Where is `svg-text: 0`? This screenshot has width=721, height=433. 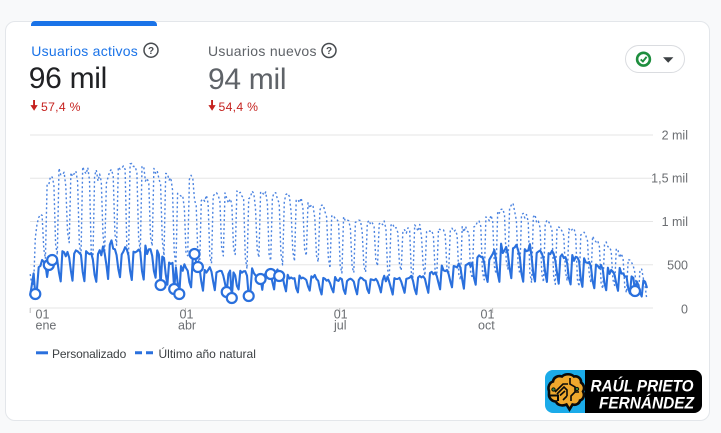
svg-text: 0 is located at coordinates (684, 310).